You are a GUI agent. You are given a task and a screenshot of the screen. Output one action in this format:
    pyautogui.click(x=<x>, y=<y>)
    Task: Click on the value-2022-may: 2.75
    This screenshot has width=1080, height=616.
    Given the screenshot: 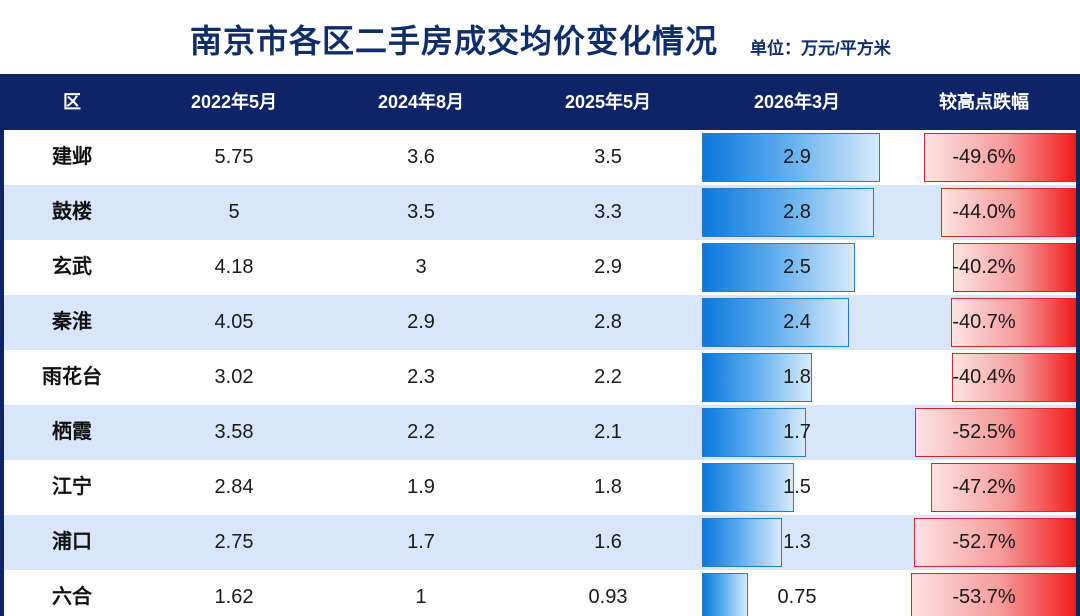 What is the action you would take?
    pyautogui.click(x=234, y=542)
    